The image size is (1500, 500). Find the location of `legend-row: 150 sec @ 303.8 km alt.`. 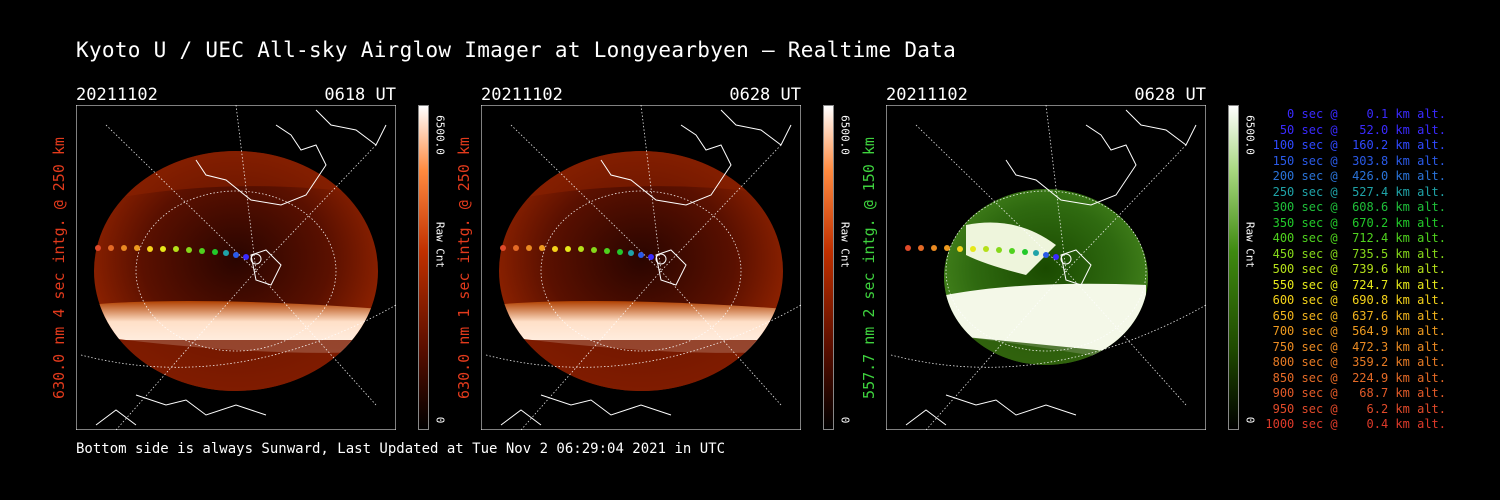

legend-row: 150 sec @ 303.8 km alt. is located at coordinates (1355, 160).